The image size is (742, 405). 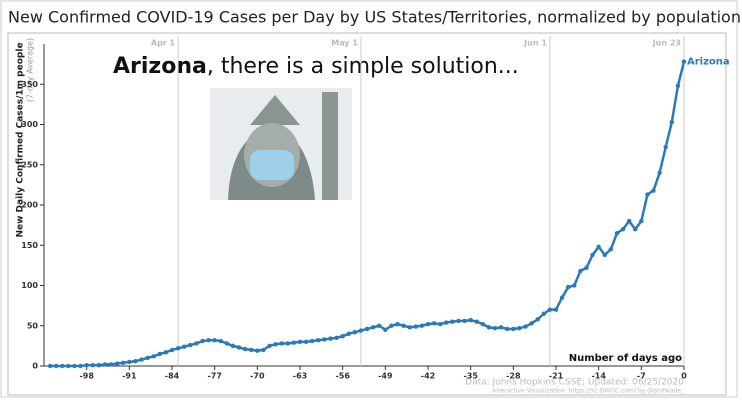 What do you see at coordinates (470, 376) in the screenshot?
I see `x-tick-label: -35` at bounding box center [470, 376].